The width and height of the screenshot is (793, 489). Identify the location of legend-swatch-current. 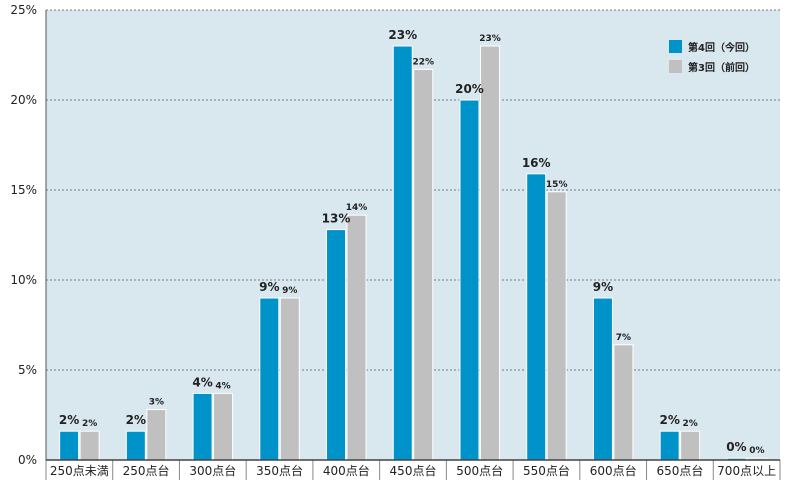
(675, 46).